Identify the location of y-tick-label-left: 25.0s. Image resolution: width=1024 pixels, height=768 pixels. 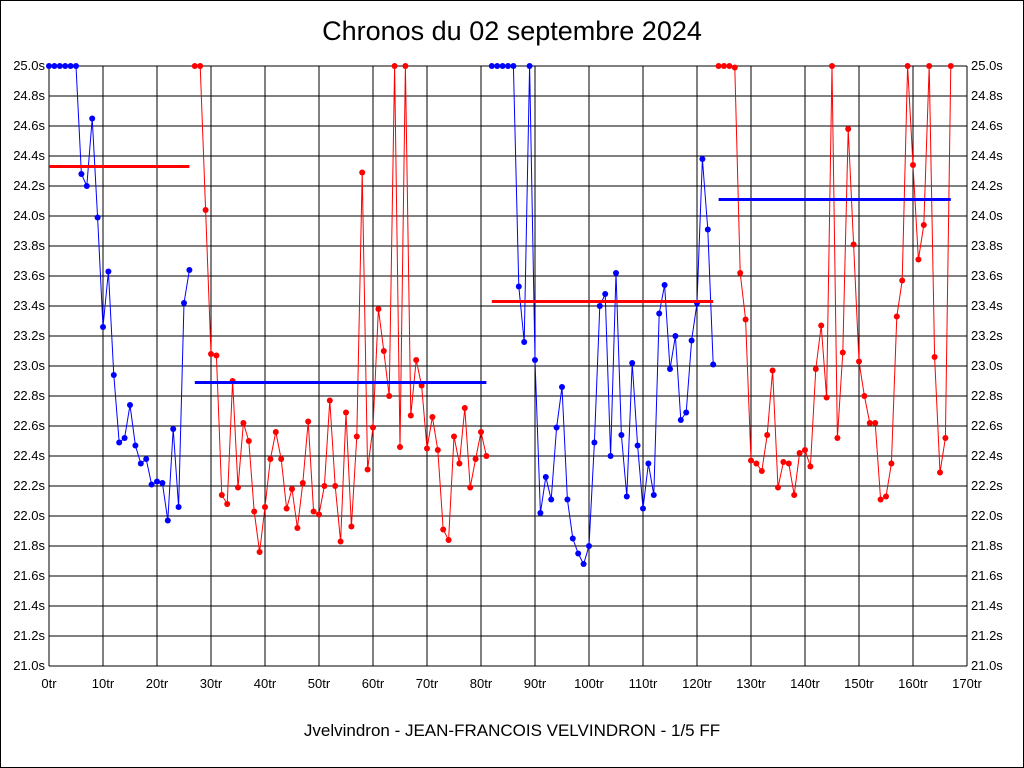
(29, 65).